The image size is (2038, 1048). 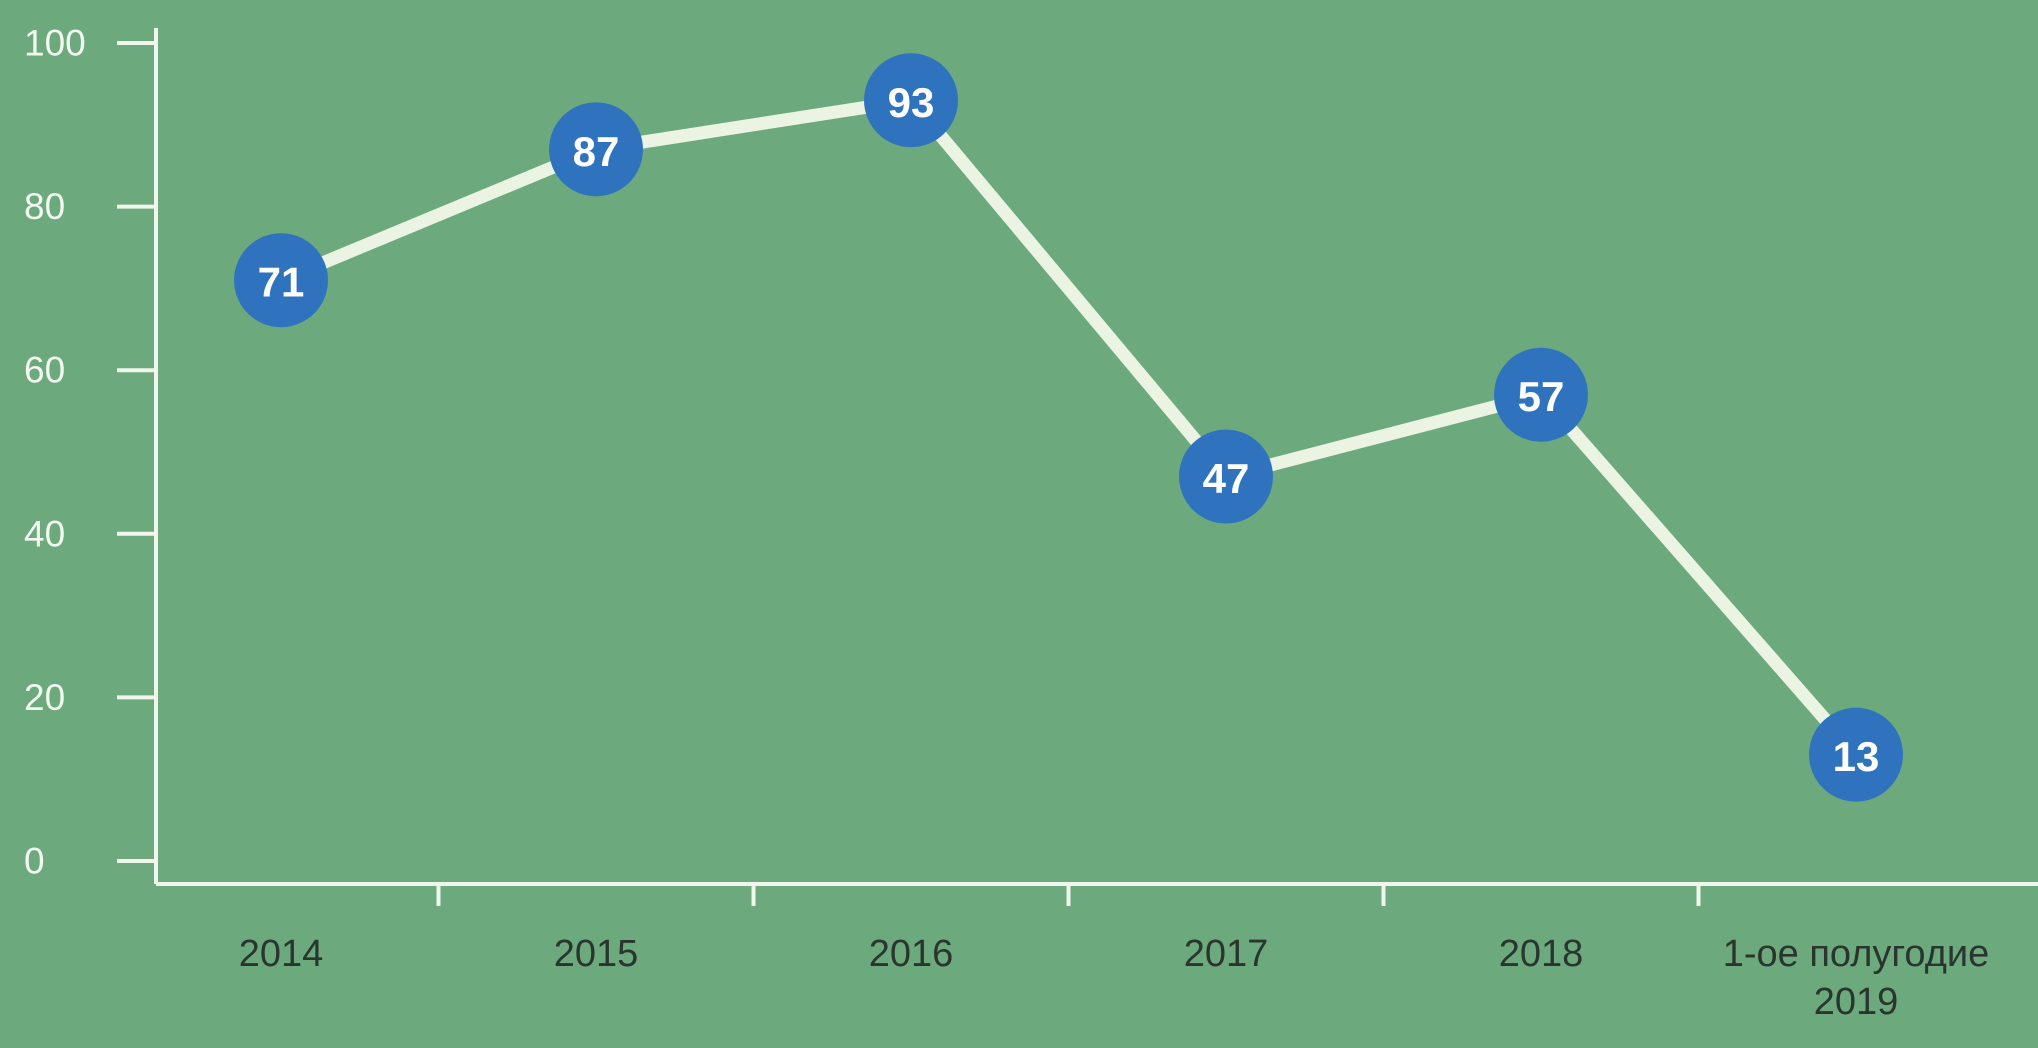 I want to click on data-point: 13, so click(x=1856, y=754).